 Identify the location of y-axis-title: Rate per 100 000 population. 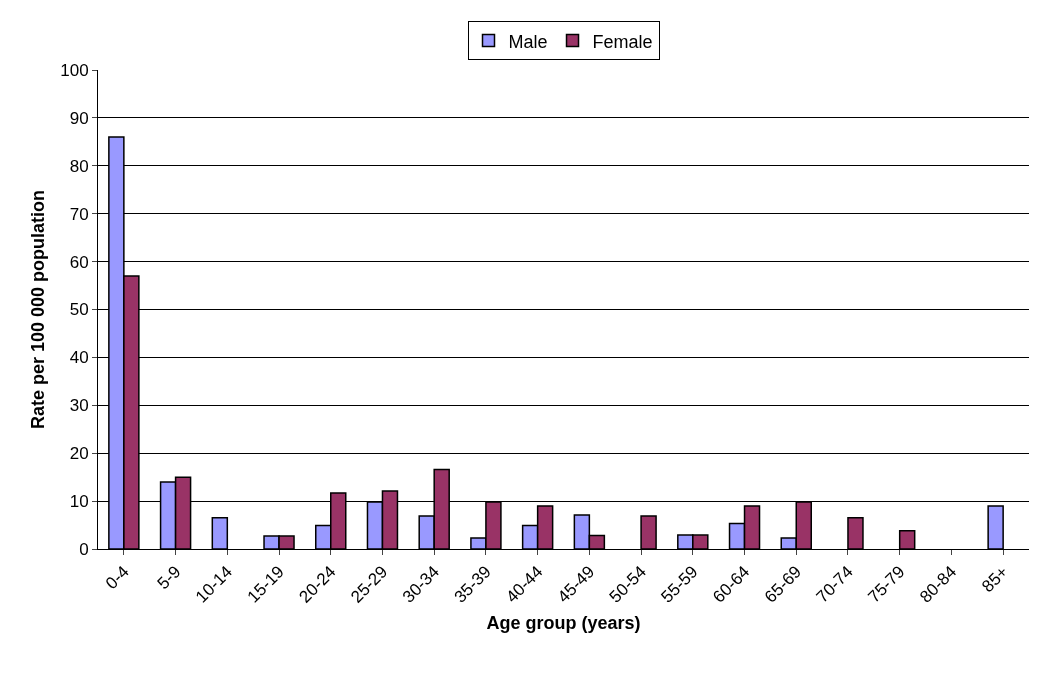
(38, 309).